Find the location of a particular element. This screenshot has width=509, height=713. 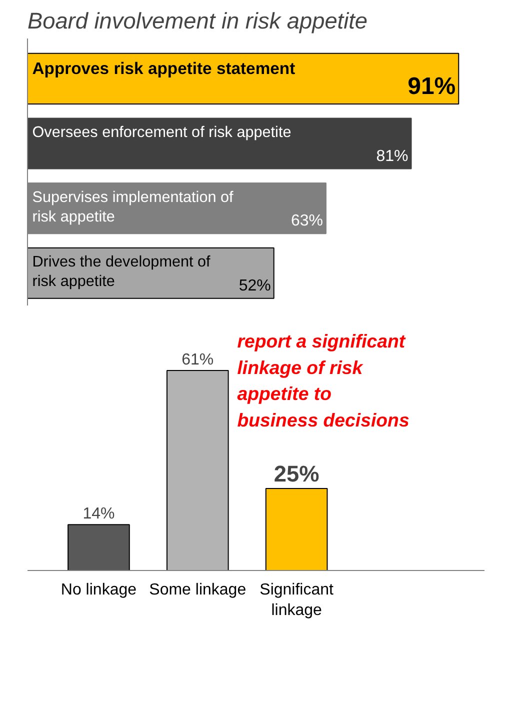

y-tick-label: Supervises implementation of risk appetite is located at coordinates (133, 207).